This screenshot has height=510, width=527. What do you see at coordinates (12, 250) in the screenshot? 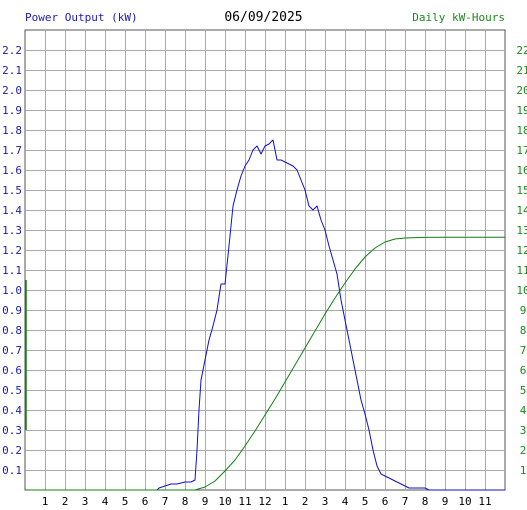
I see `y-left-tick-label: 1.2` at bounding box center [12, 250].